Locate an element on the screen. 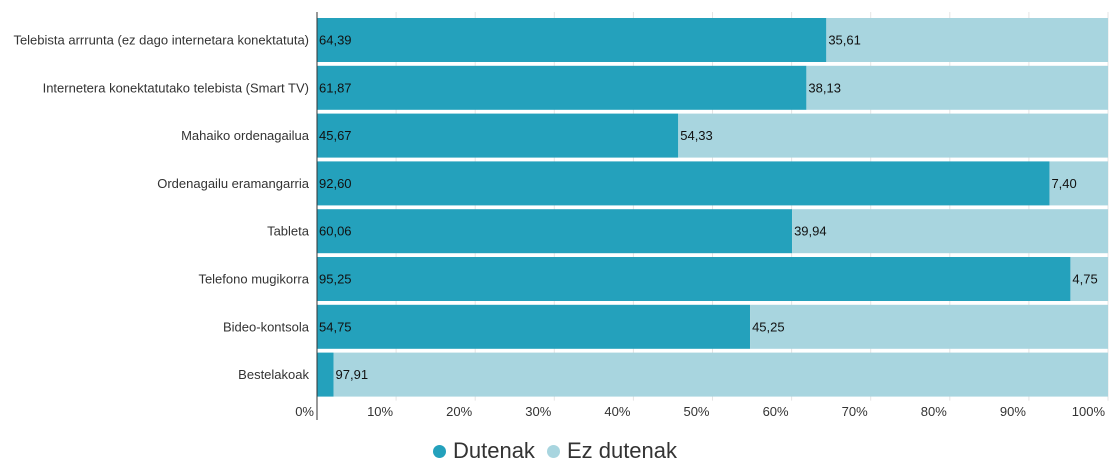 This screenshot has height=466, width=1110. x-tick-label: 90% is located at coordinates (1013, 411).